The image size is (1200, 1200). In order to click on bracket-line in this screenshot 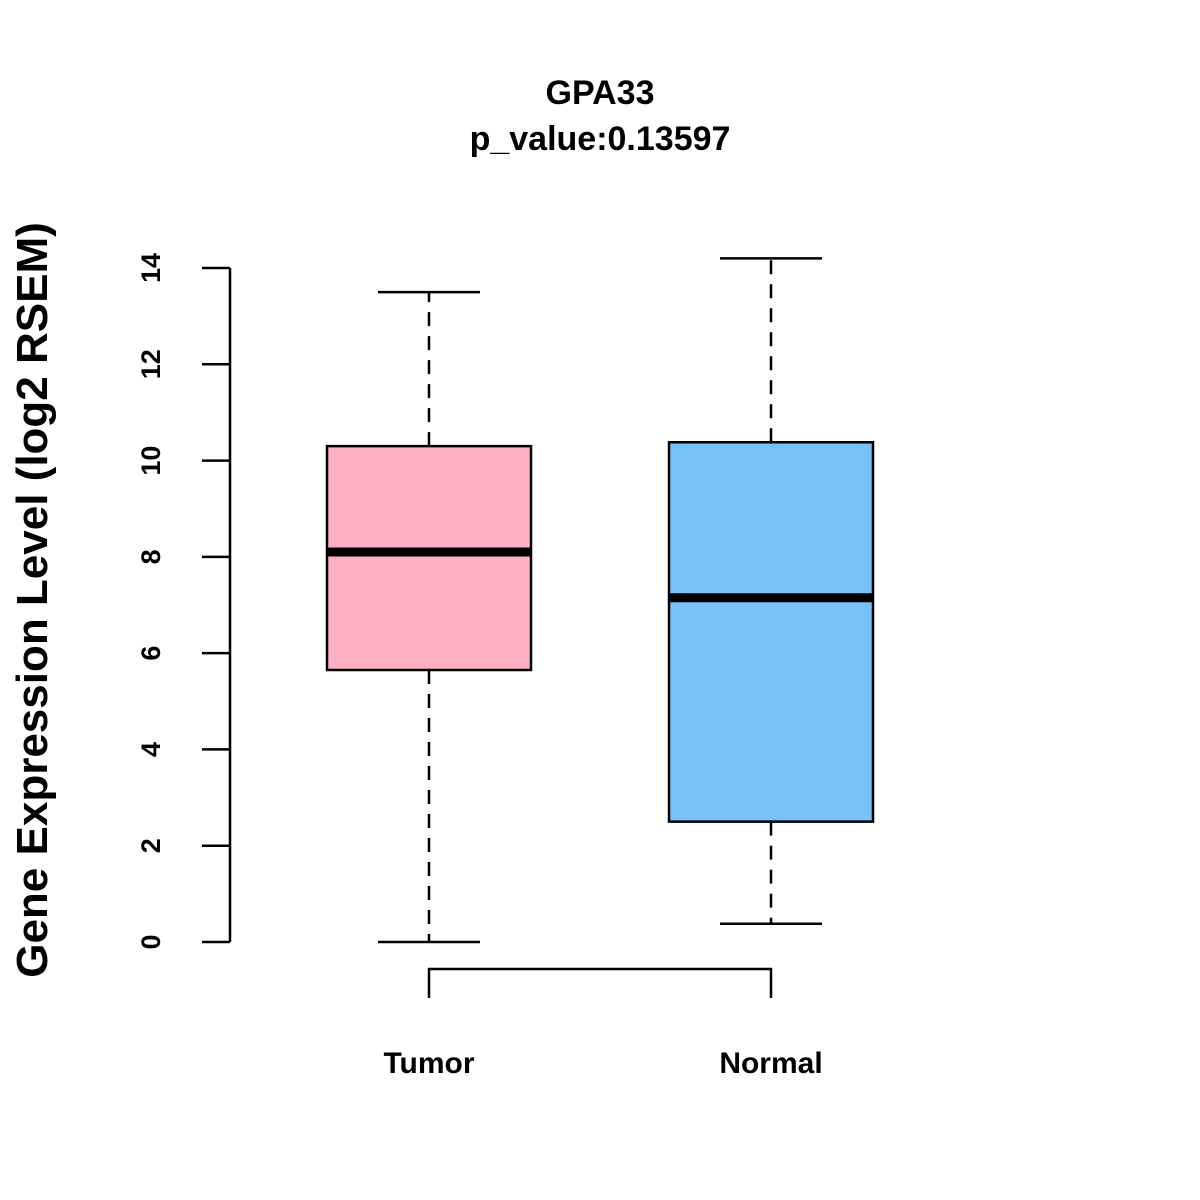, I will do `click(600, 982)`.